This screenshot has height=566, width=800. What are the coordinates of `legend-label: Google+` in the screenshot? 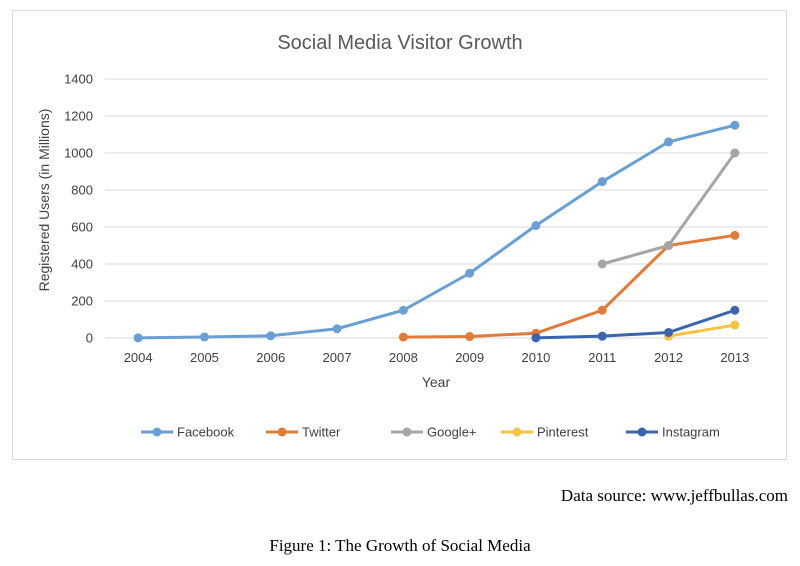 It's located at (452, 432).